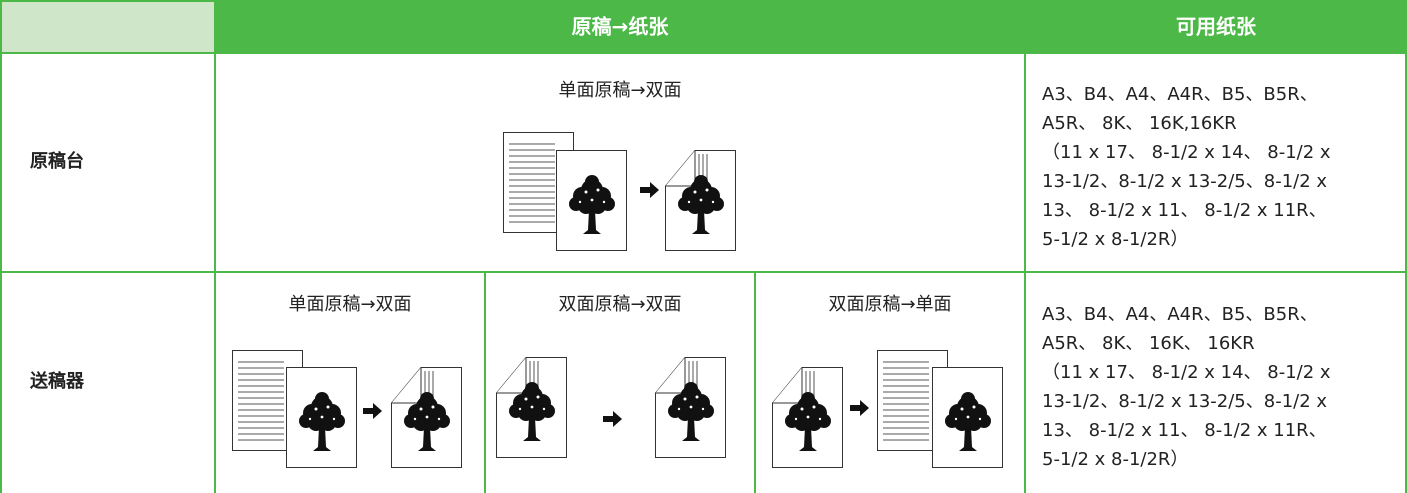 This screenshot has width=1407, height=493. I want to click on row-label: 送稿器, so click(57, 381).